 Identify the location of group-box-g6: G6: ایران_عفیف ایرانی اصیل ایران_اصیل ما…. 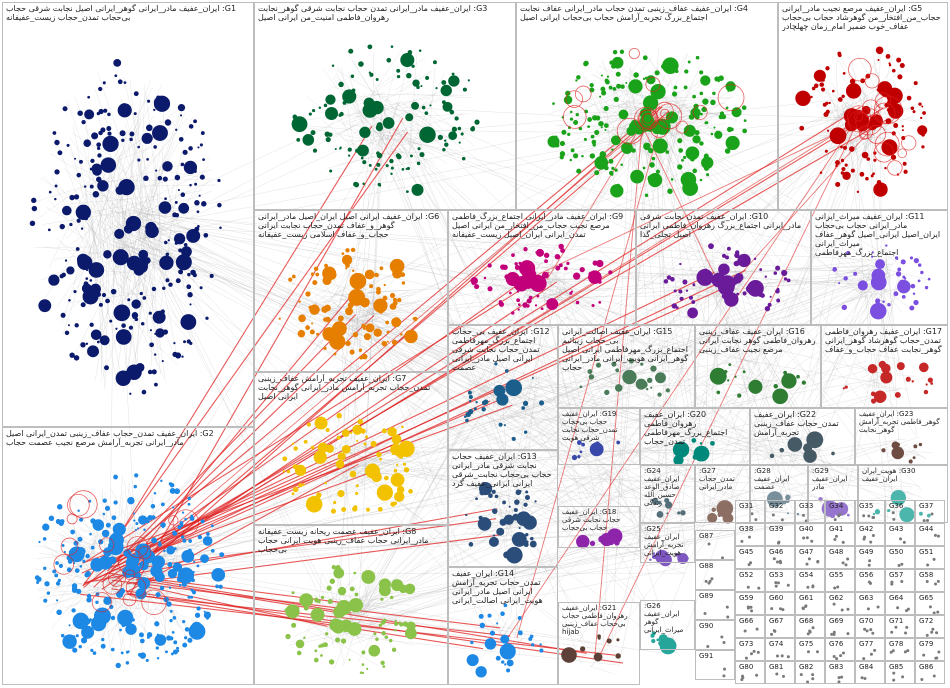
(351, 291).